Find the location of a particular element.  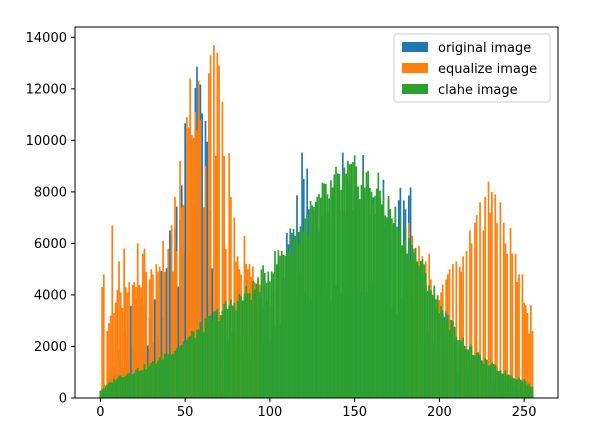

y-tick-label: 0 is located at coordinates (63, 399).